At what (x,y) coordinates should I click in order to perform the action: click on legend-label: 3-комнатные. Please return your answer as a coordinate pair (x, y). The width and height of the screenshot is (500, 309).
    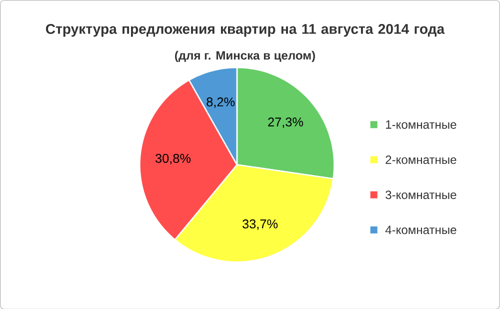
    Looking at the image, I should click on (421, 194).